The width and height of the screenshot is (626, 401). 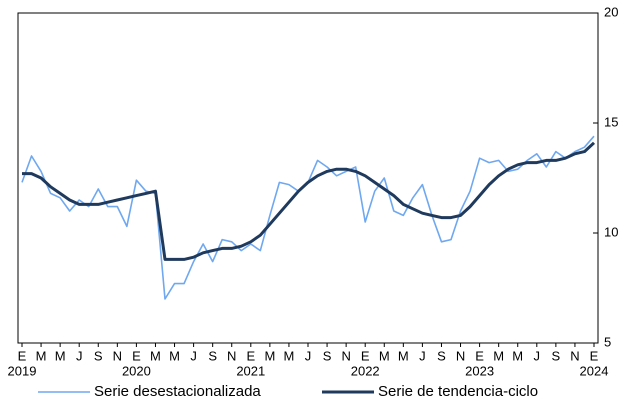 I want to click on year-label: 2020, so click(x=136, y=370).